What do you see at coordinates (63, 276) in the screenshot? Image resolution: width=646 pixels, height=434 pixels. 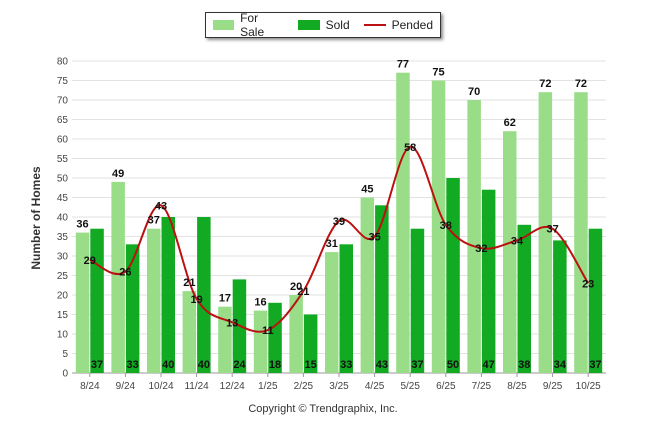 I see `y-tick-label: 25` at bounding box center [63, 276].